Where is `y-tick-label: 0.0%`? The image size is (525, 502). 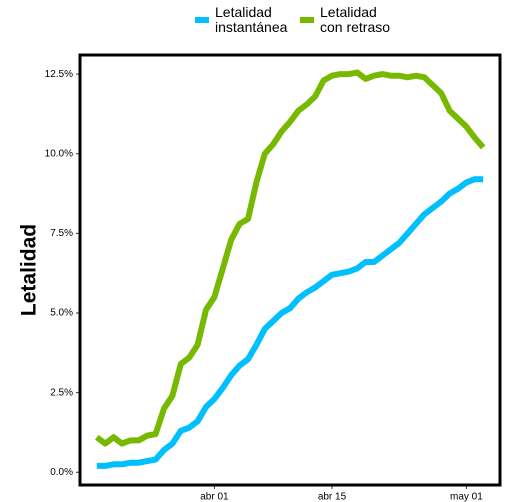
y-tick-label: 0.0% is located at coordinates (61, 472).